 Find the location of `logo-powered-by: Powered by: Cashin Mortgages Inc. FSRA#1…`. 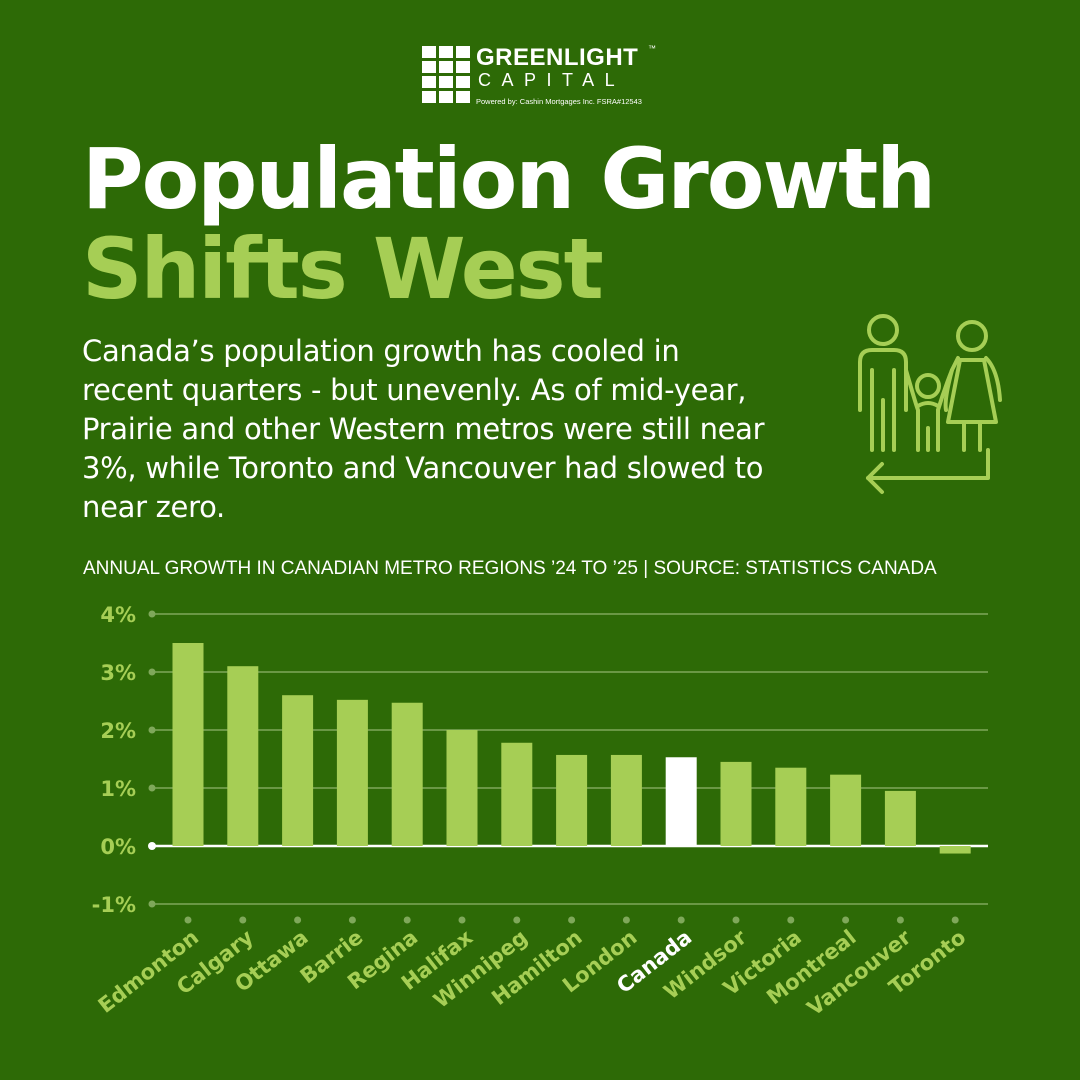

logo-powered-by: Powered by: Cashin Mortgages Inc. FSRA#1… is located at coordinates (559, 101).